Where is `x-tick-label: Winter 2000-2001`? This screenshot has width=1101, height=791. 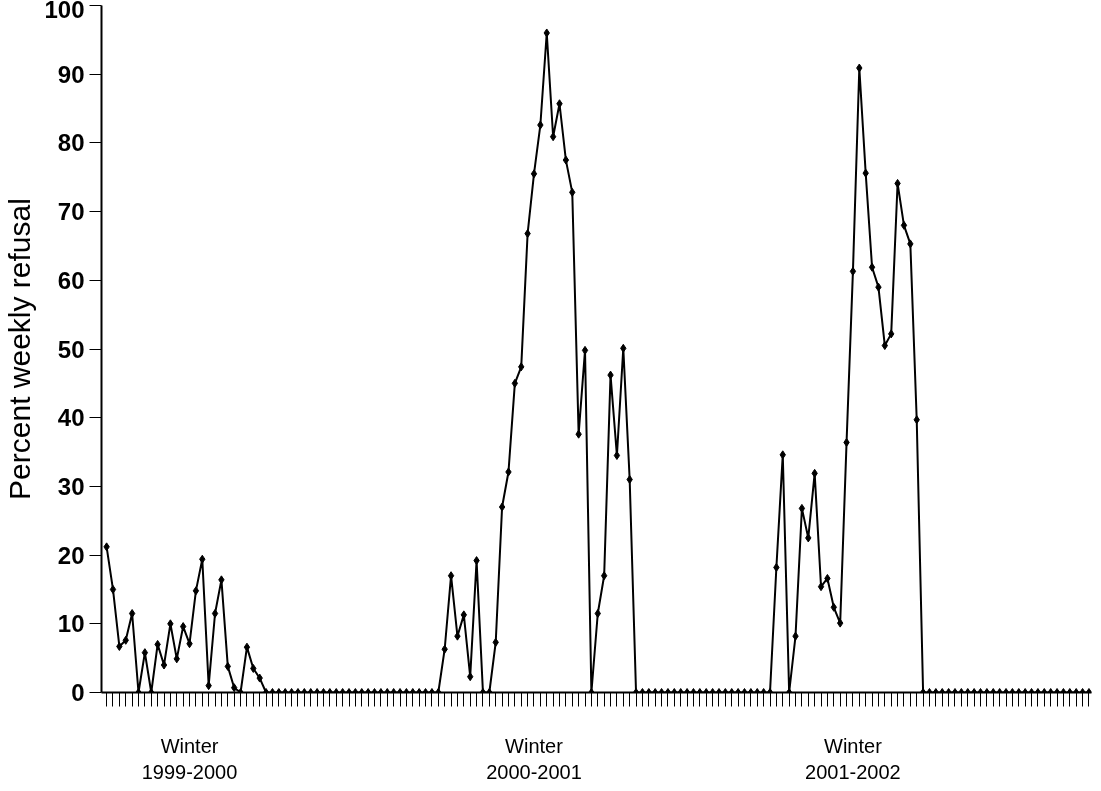
x-tick-label: Winter 2000-2001 is located at coordinates (534, 758).